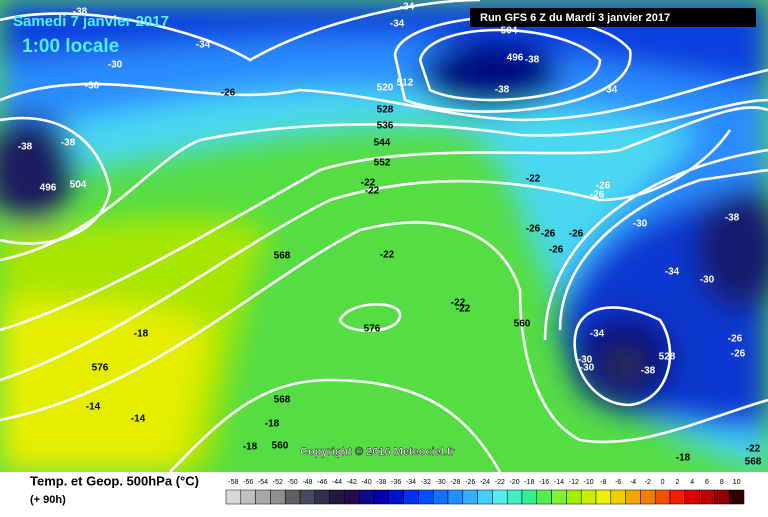 The image size is (768, 517). Describe the element at coordinates (322, 482) in the screenshot. I see `colorbar-label: -46` at that location.